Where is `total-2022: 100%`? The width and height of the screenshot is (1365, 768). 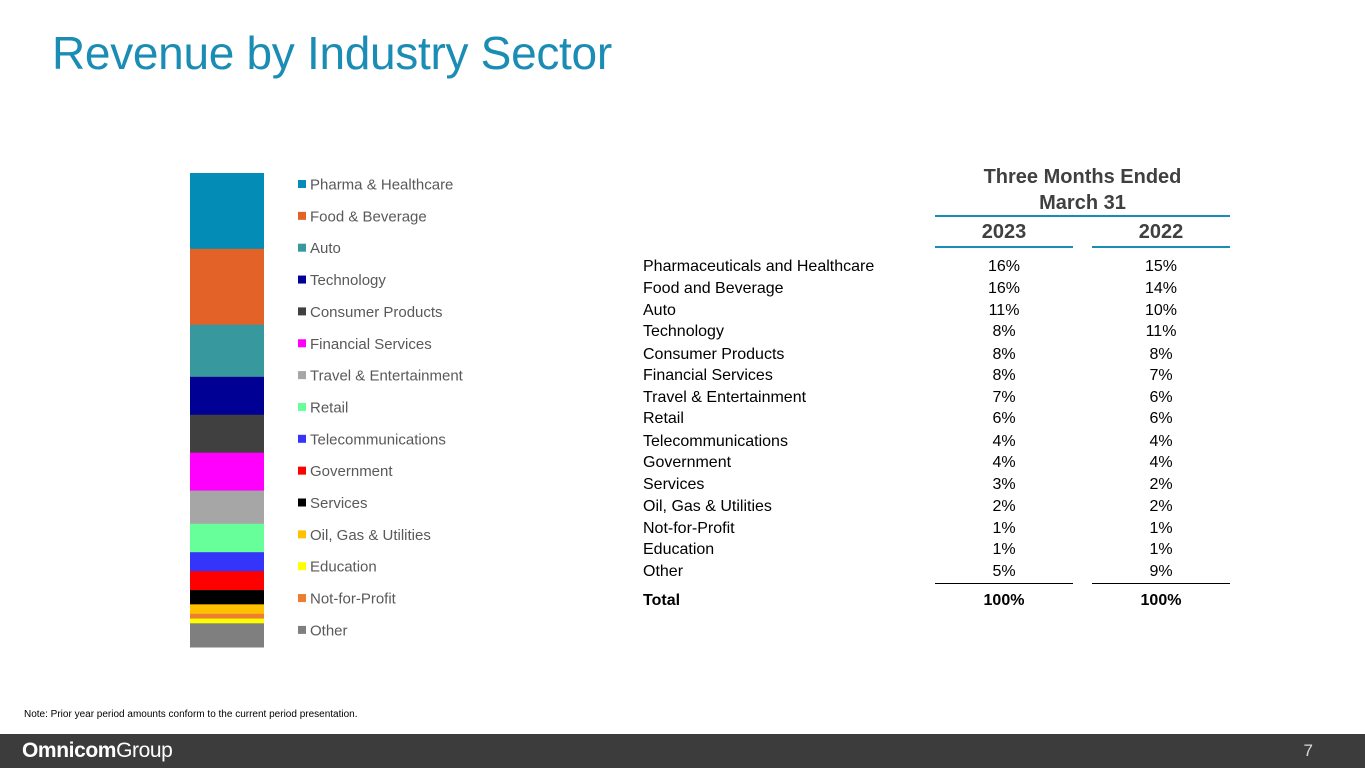
total-2022: 100% is located at coordinates (1161, 600).